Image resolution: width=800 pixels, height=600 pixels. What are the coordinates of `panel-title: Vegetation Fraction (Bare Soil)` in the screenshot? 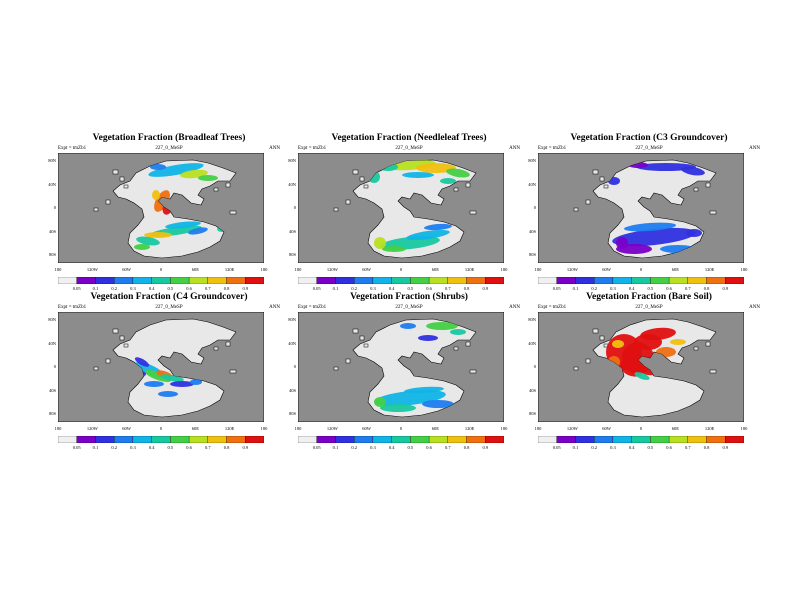 It's located at (649, 297).